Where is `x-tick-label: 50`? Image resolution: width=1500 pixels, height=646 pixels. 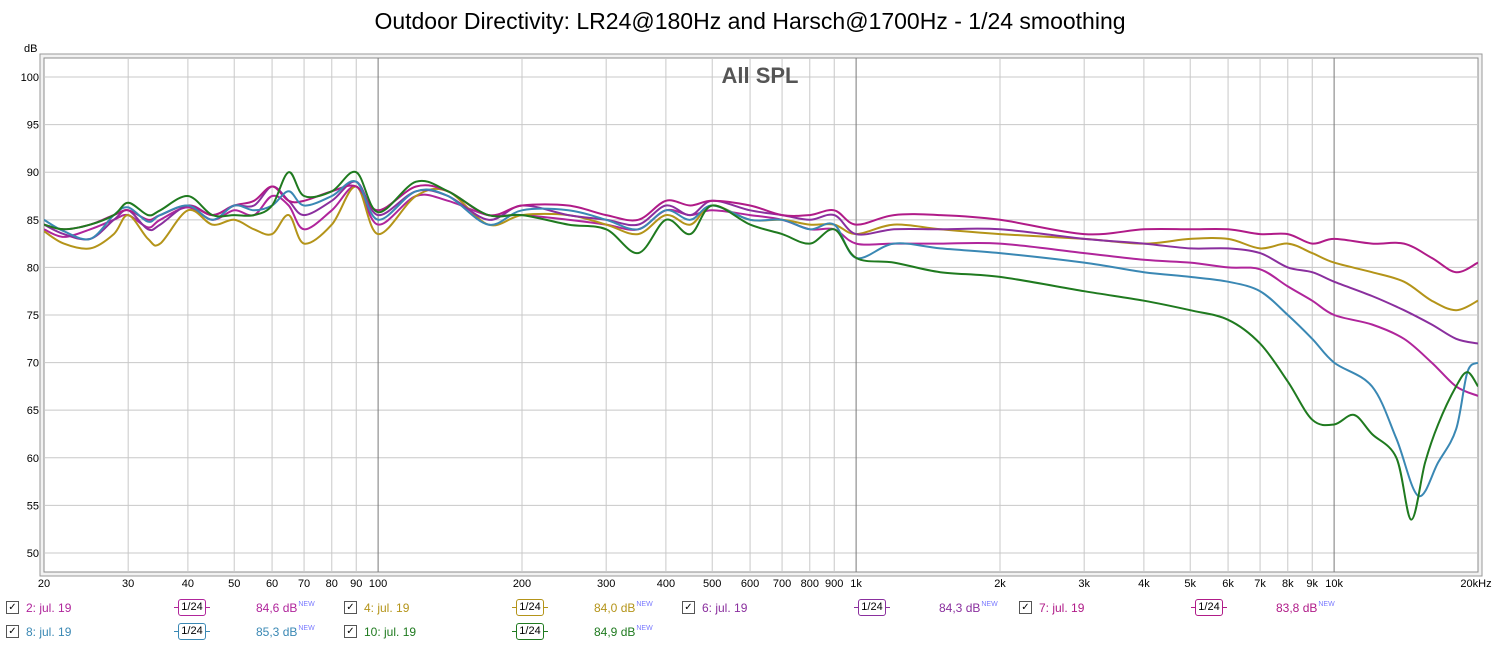 x-tick-label: 50 is located at coordinates (234, 584).